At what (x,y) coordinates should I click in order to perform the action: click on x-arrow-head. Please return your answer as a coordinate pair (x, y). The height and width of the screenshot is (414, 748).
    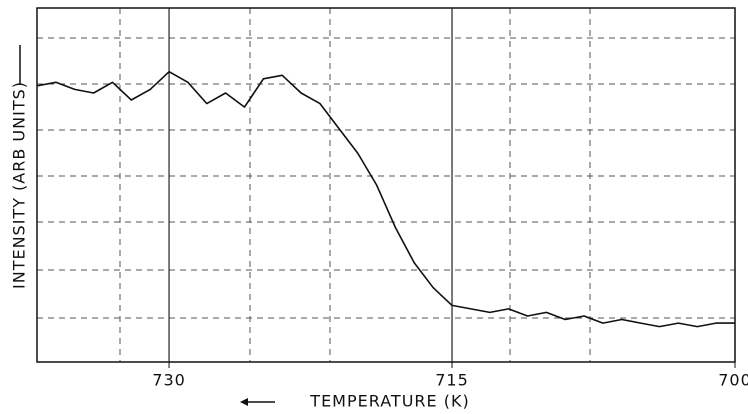
    Looking at the image, I should click on (244, 402).